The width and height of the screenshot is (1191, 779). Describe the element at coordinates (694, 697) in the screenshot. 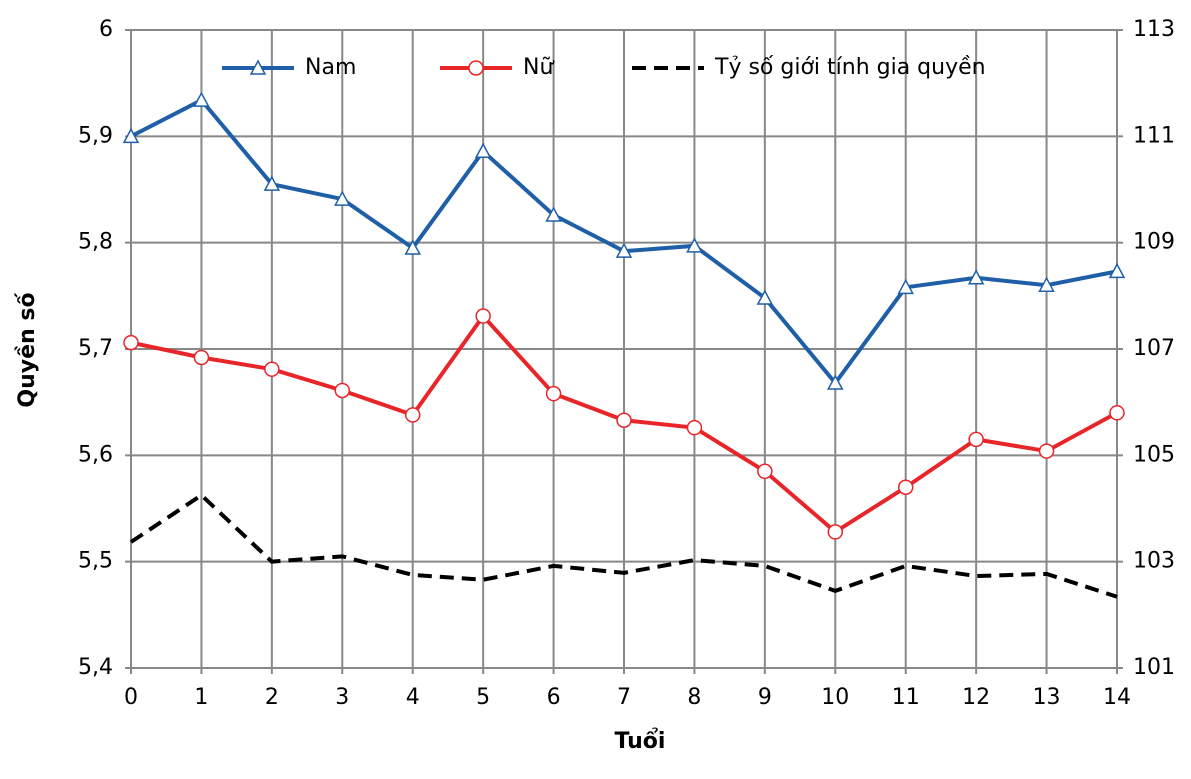

I see `x-tick-label: 8` at that location.